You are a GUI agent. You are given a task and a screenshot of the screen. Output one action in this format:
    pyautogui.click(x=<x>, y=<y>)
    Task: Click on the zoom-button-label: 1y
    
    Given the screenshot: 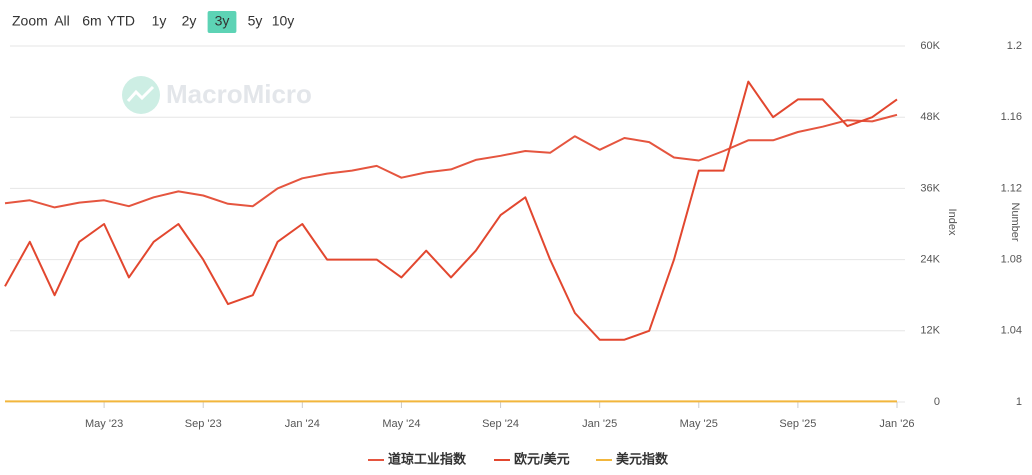 What is the action you would take?
    pyautogui.click(x=159, y=21)
    